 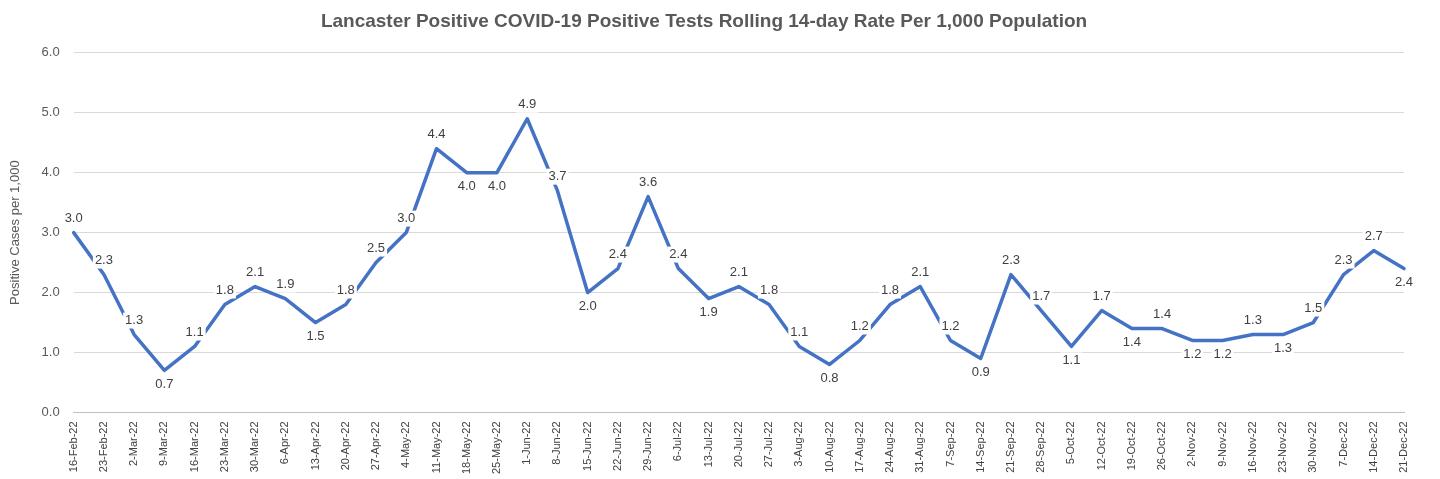 What do you see at coordinates (677, 441) in the screenshot?
I see `x-tick-label: 6-Jul-22` at bounding box center [677, 441].